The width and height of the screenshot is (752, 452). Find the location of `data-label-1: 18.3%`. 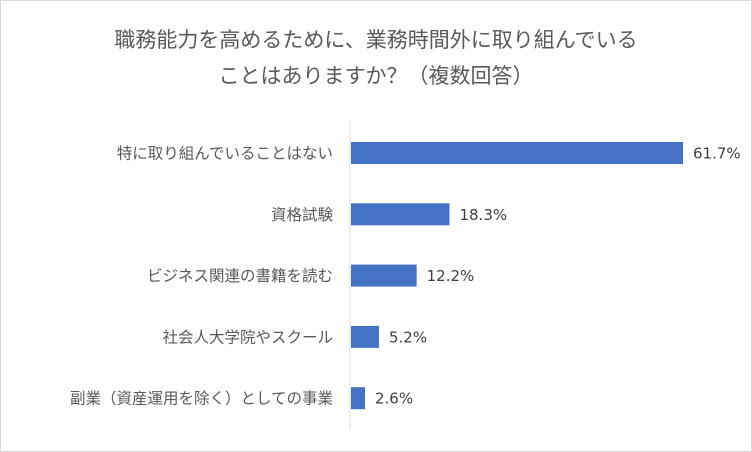

data-label-1: 18.3% is located at coordinates (483, 215).